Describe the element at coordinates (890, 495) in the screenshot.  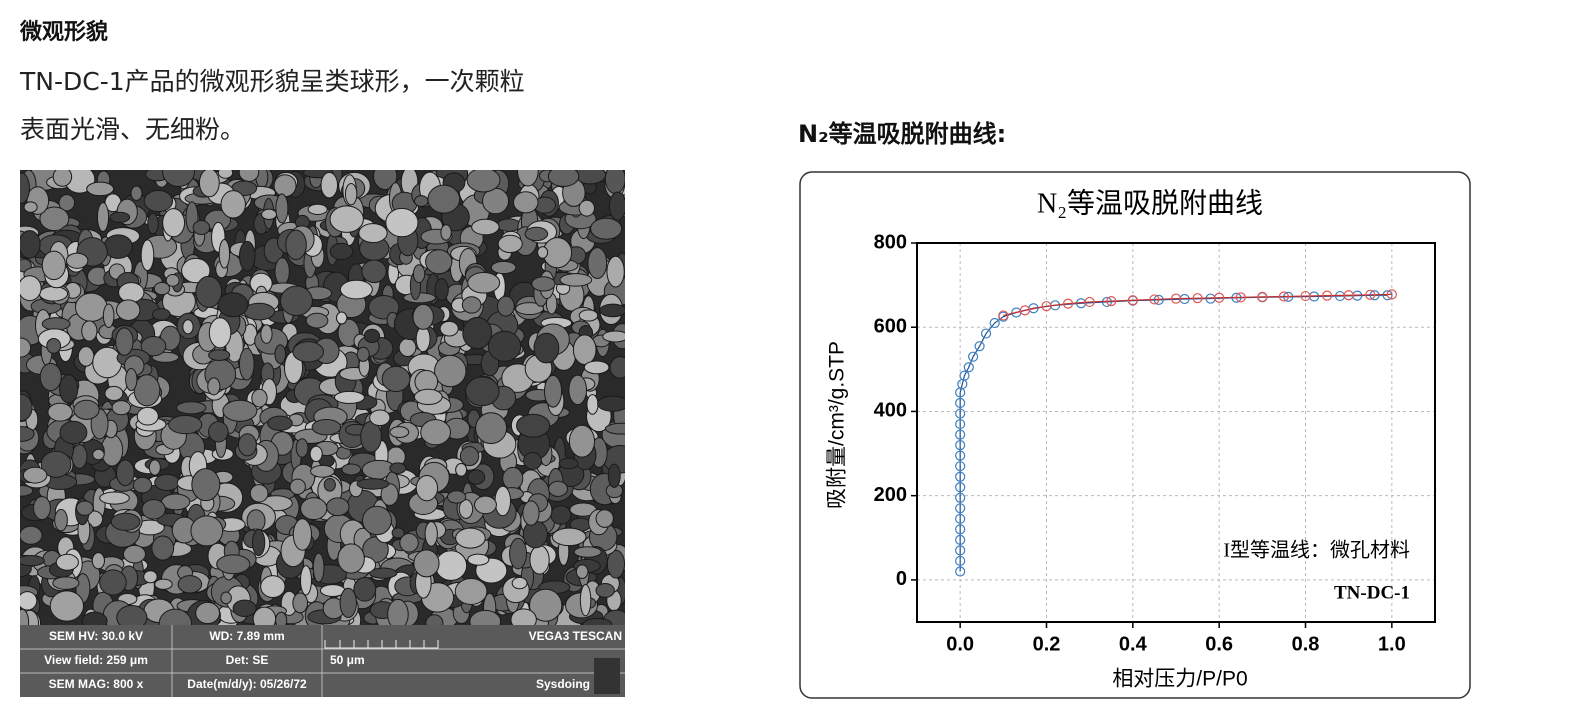
I see `y-tick-label: 200` at that location.